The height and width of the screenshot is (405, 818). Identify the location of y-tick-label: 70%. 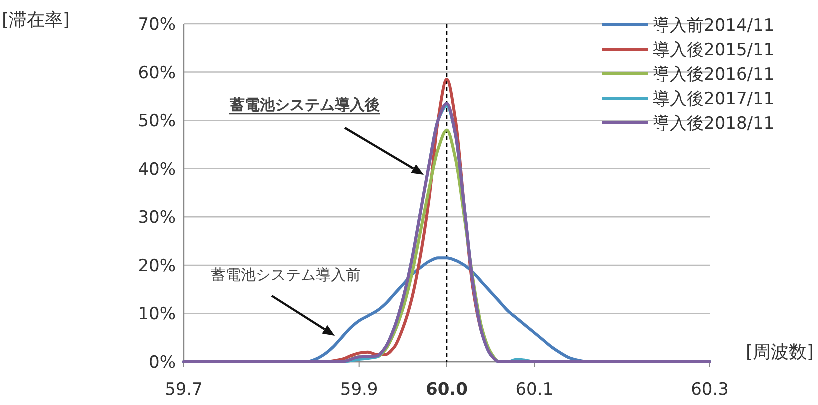
(157, 25).